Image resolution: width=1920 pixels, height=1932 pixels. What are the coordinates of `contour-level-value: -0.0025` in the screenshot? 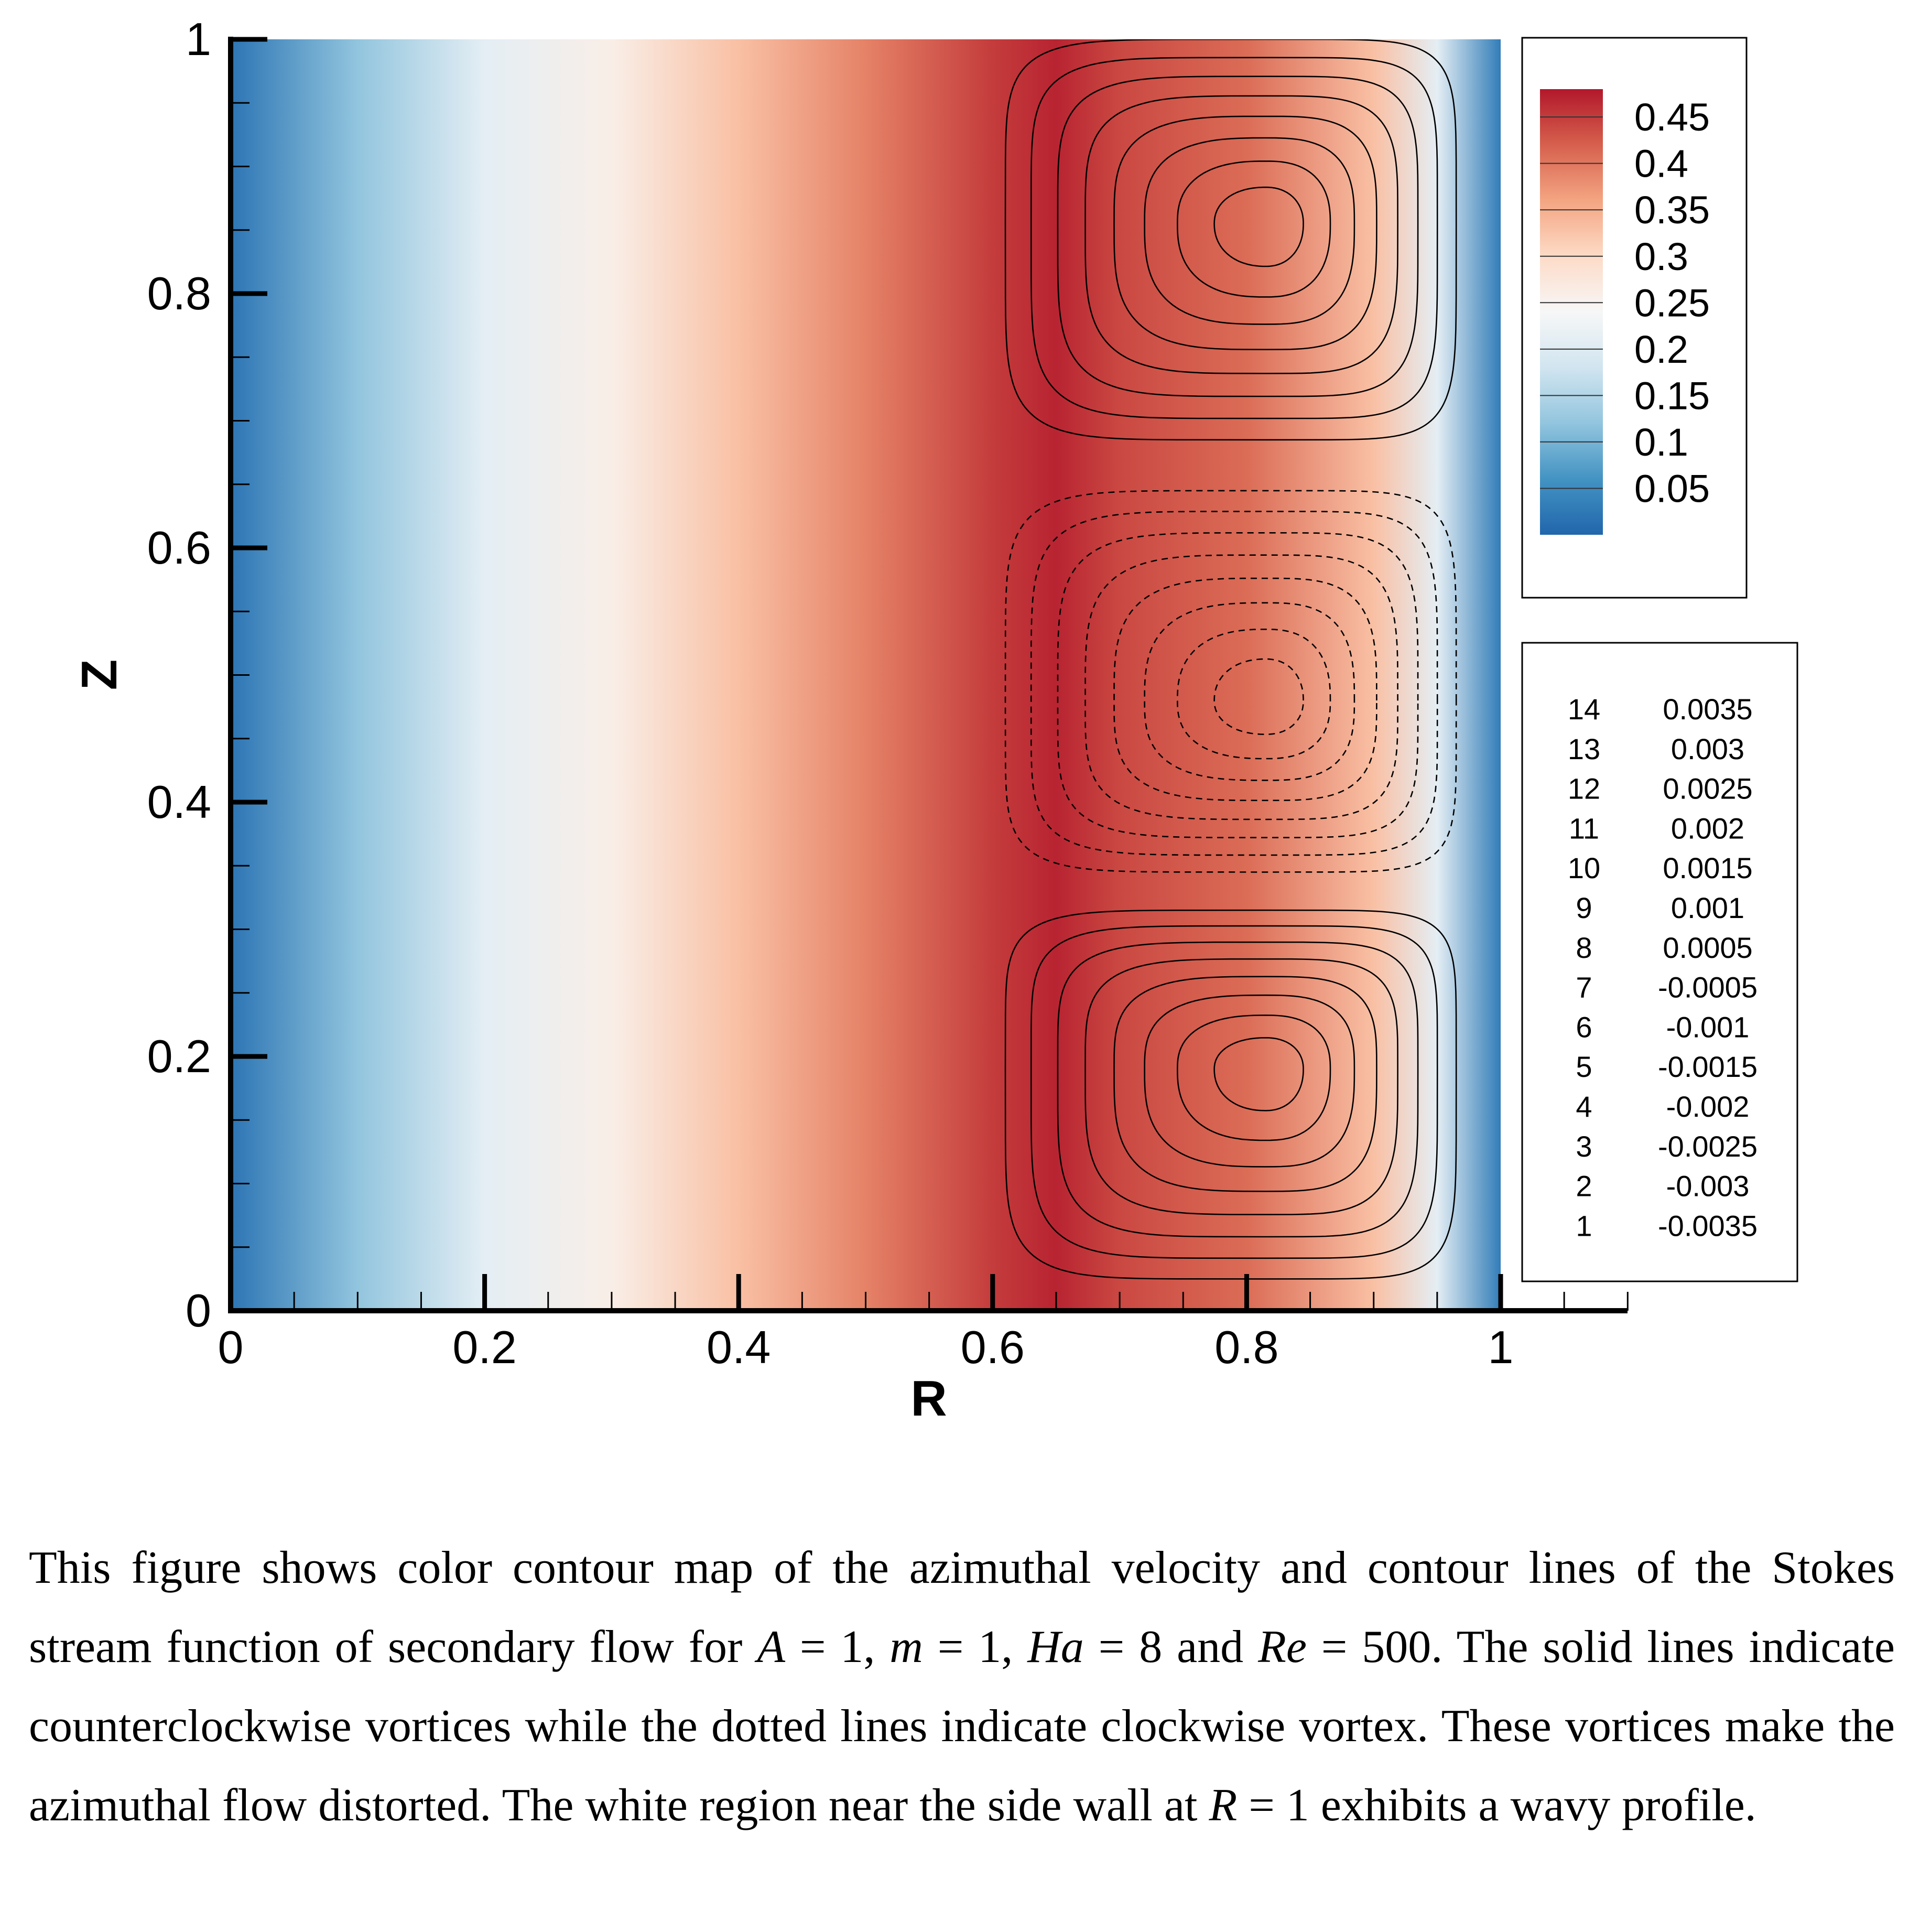 It's located at (1708, 1146).